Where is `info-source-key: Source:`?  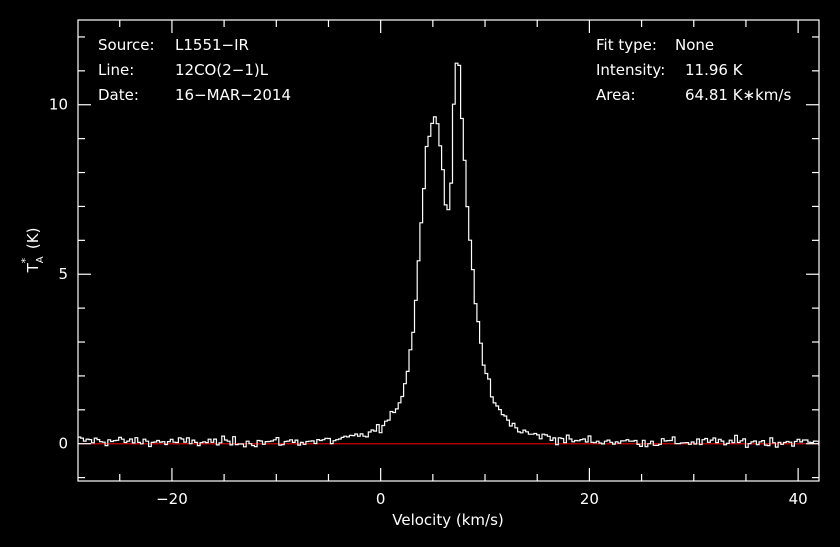 info-source-key: Source: is located at coordinates (126, 45).